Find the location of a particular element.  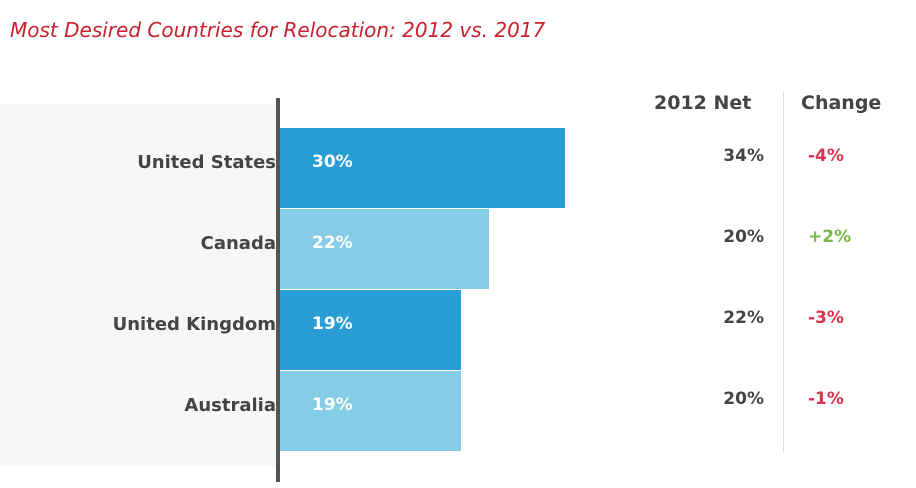

category-label-united-states: United States is located at coordinates (206, 162).